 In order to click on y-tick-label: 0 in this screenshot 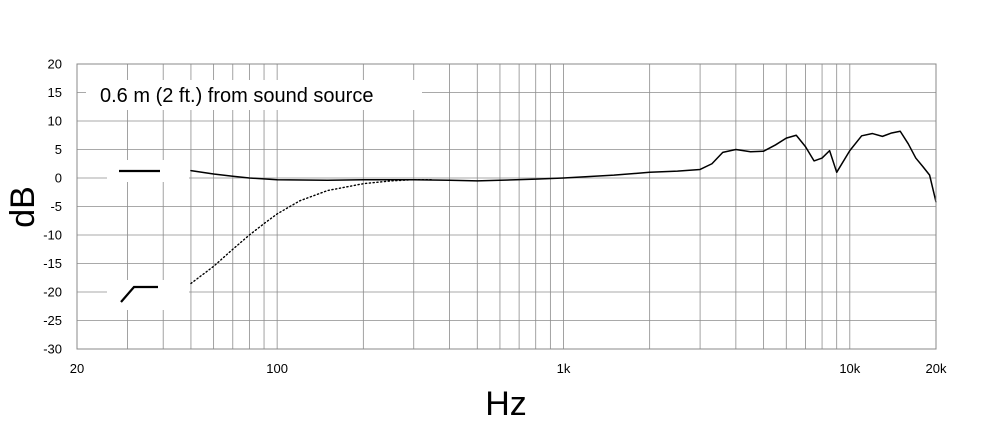, I will do `click(58, 178)`.